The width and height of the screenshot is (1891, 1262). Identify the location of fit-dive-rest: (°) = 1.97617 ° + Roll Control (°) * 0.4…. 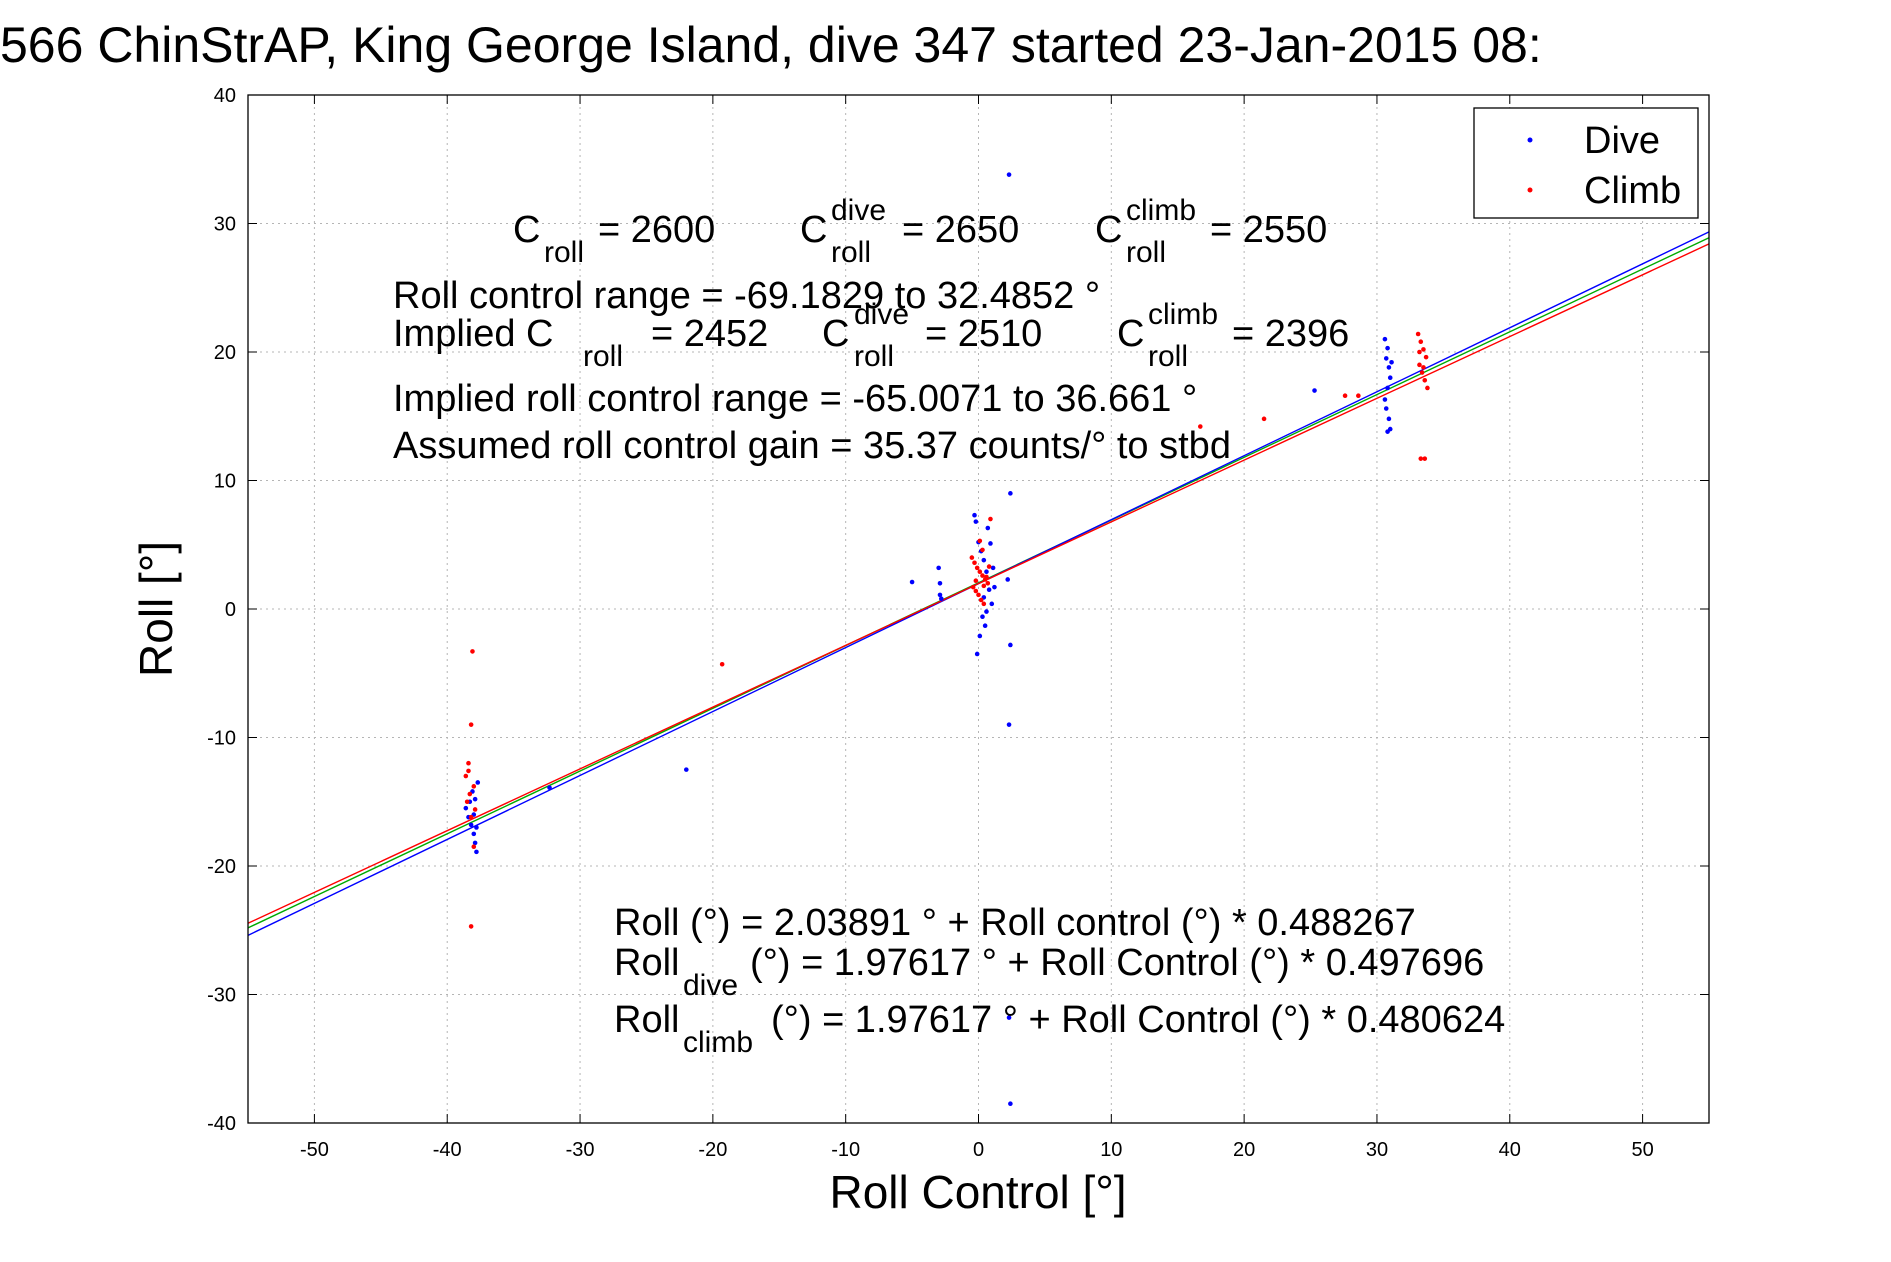
(1117, 963).